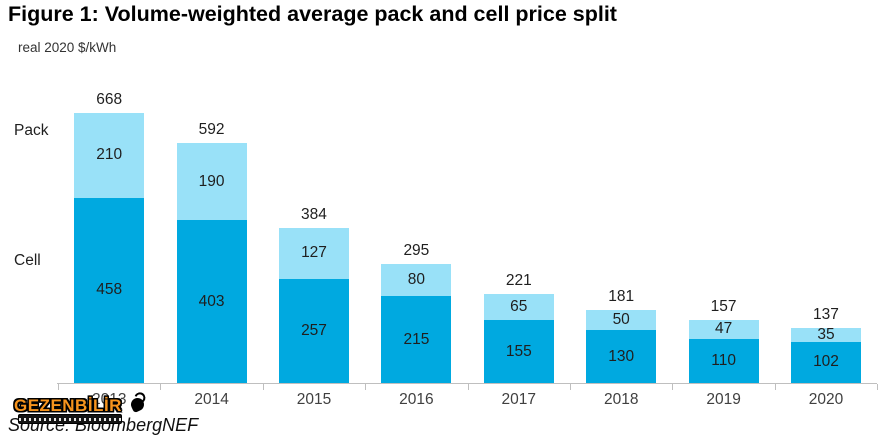 This screenshot has width=886, height=442. I want to click on bar-segment-cell-2016: 215, so click(416, 339).